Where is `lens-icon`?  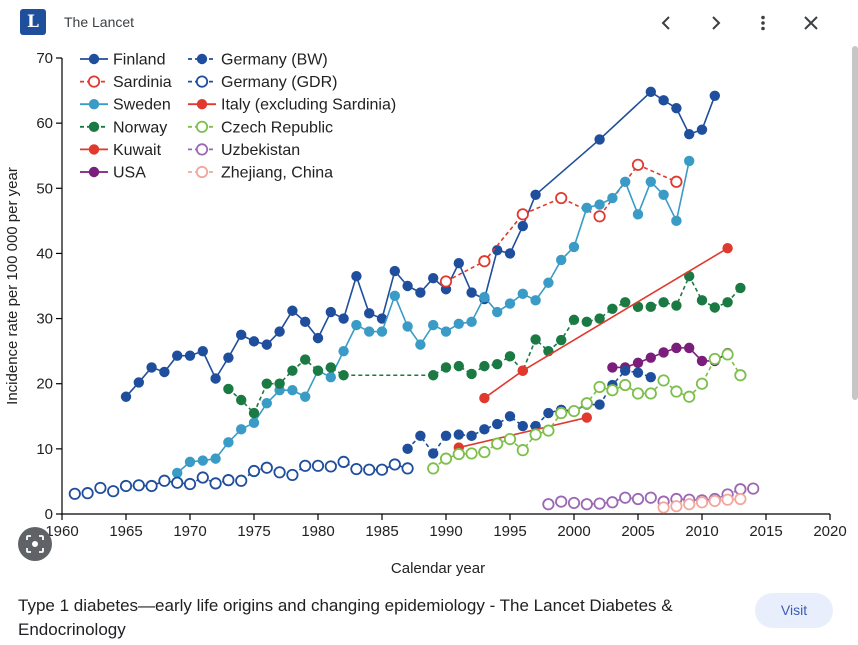
lens-icon is located at coordinates (35, 544).